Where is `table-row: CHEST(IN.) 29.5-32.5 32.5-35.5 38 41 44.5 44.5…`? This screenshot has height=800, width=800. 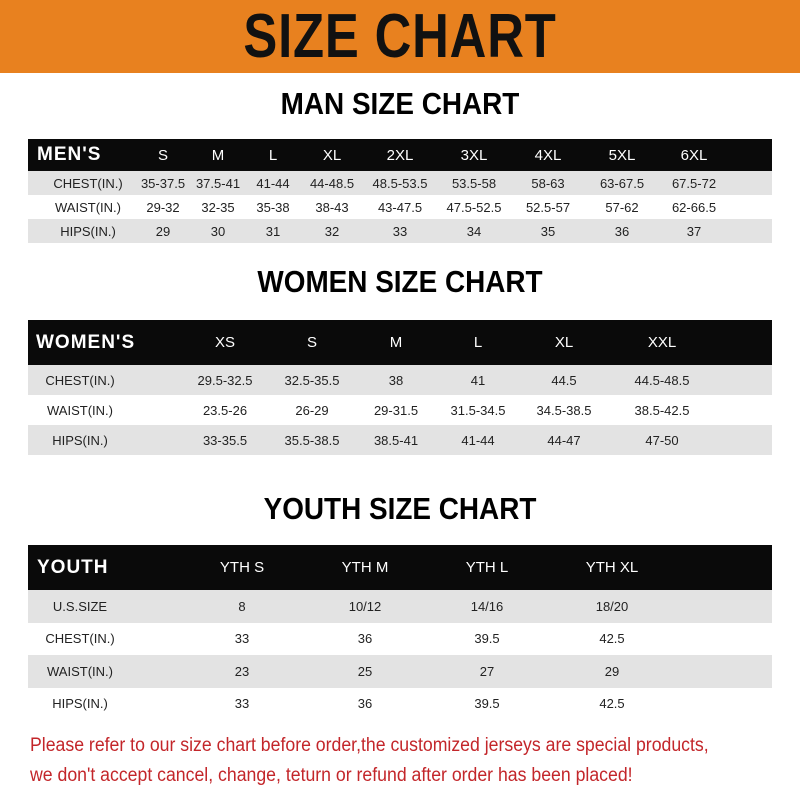
table-row: CHEST(IN.) 29.5-32.5 32.5-35.5 38 41 44.5 44.5… is located at coordinates (400, 380).